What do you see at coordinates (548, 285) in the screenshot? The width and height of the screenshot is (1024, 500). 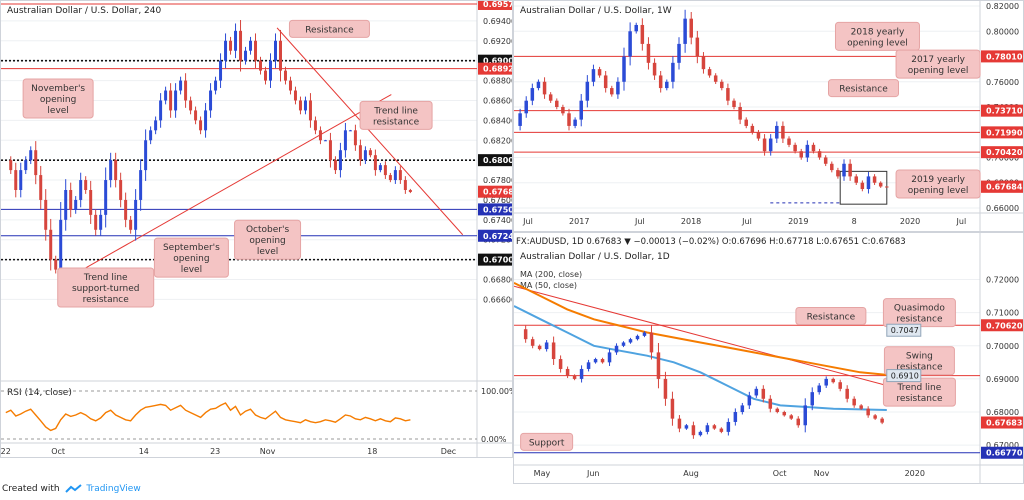 I see `ma50-label: MA (50, close)` at bounding box center [548, 285].